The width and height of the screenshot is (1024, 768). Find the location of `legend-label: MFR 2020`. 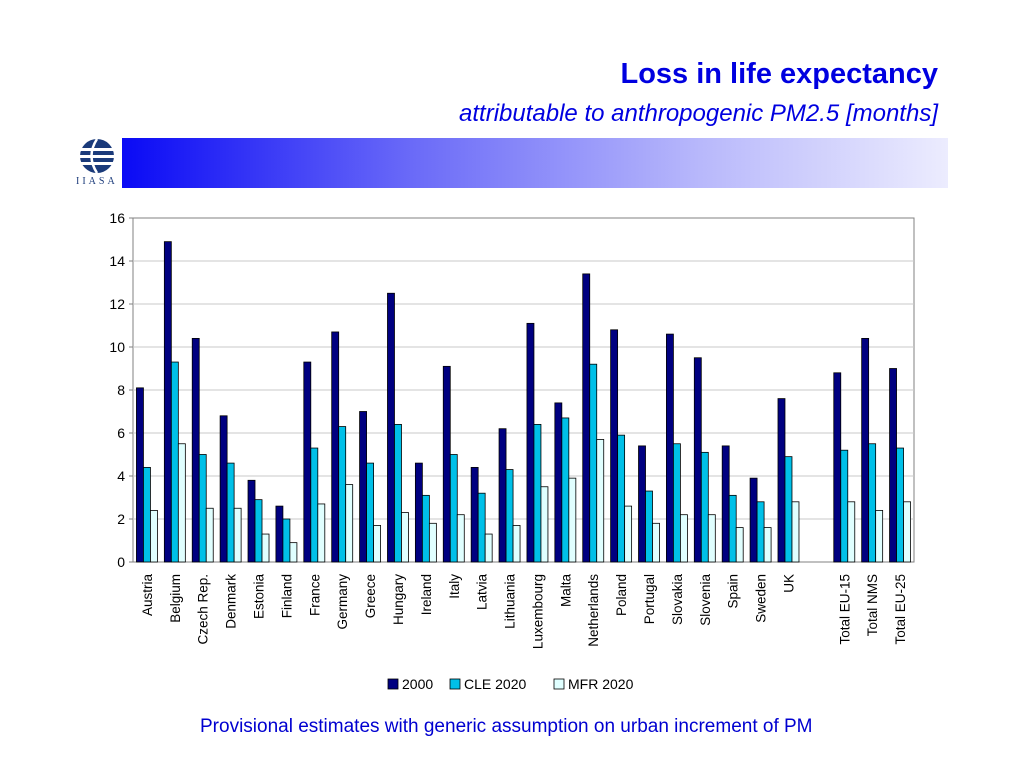

legend-label: MFR 2020 is located at coordinates (601, 684).